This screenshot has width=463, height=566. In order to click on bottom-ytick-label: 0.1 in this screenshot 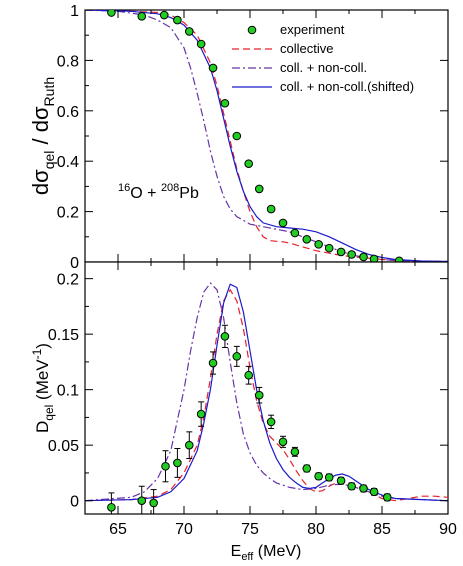, I will do `click(68, 391)`.